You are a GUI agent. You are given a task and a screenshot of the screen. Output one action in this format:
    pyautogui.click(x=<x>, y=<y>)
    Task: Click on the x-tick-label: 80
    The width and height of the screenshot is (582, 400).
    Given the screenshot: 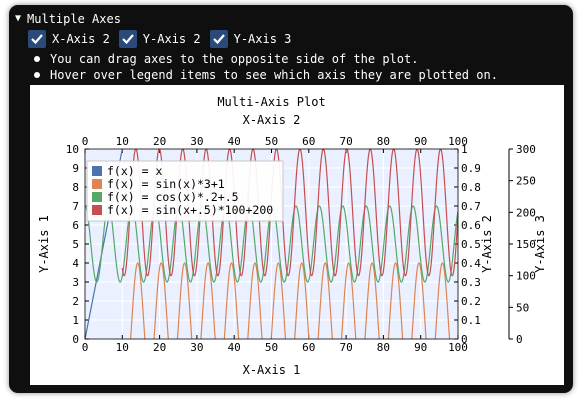 What is the action you would take?
    pyautogui.click(x=383, y=347)
    